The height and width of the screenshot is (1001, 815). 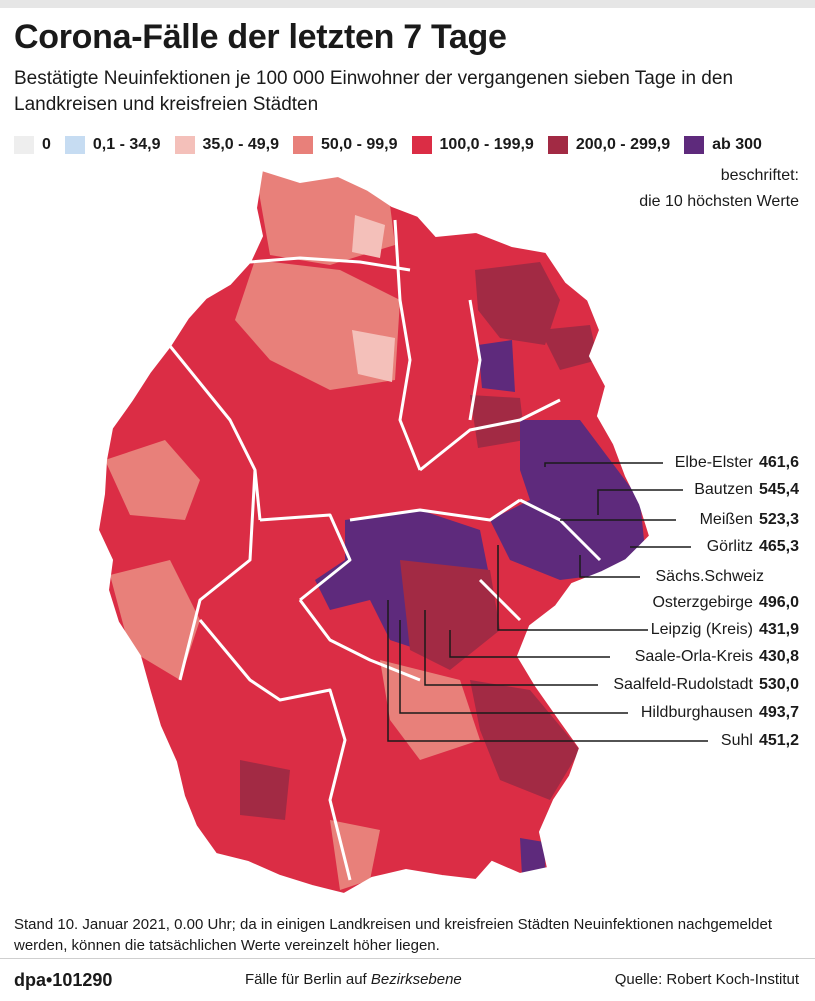 What do you see at coordinates (623, 144) in the screenshot?
I see `legend-label: 200,0 - 299,9` at bounding box center [623, 144].